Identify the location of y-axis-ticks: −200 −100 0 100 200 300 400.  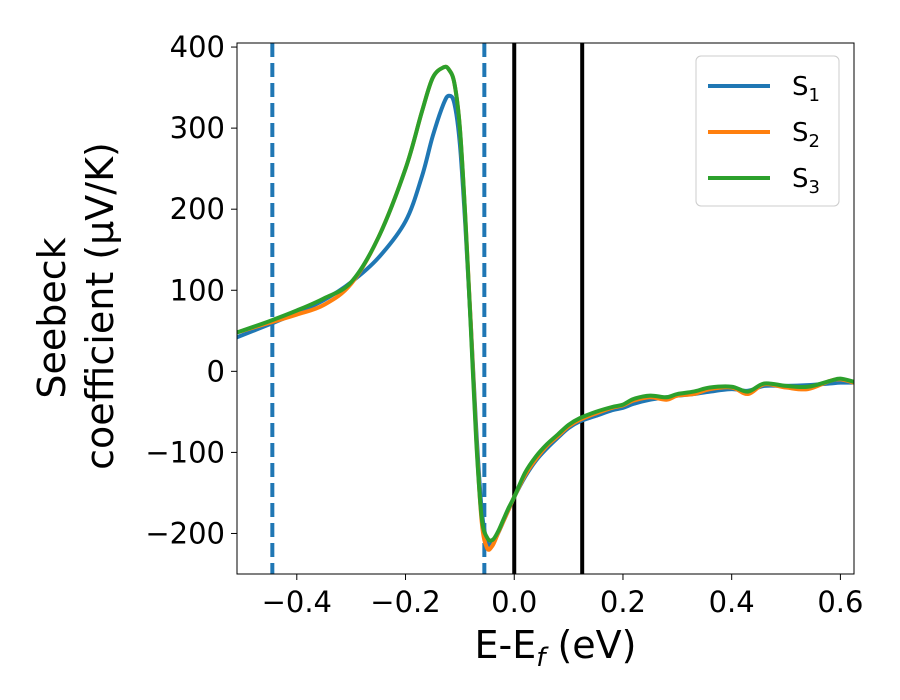
(191, 290).